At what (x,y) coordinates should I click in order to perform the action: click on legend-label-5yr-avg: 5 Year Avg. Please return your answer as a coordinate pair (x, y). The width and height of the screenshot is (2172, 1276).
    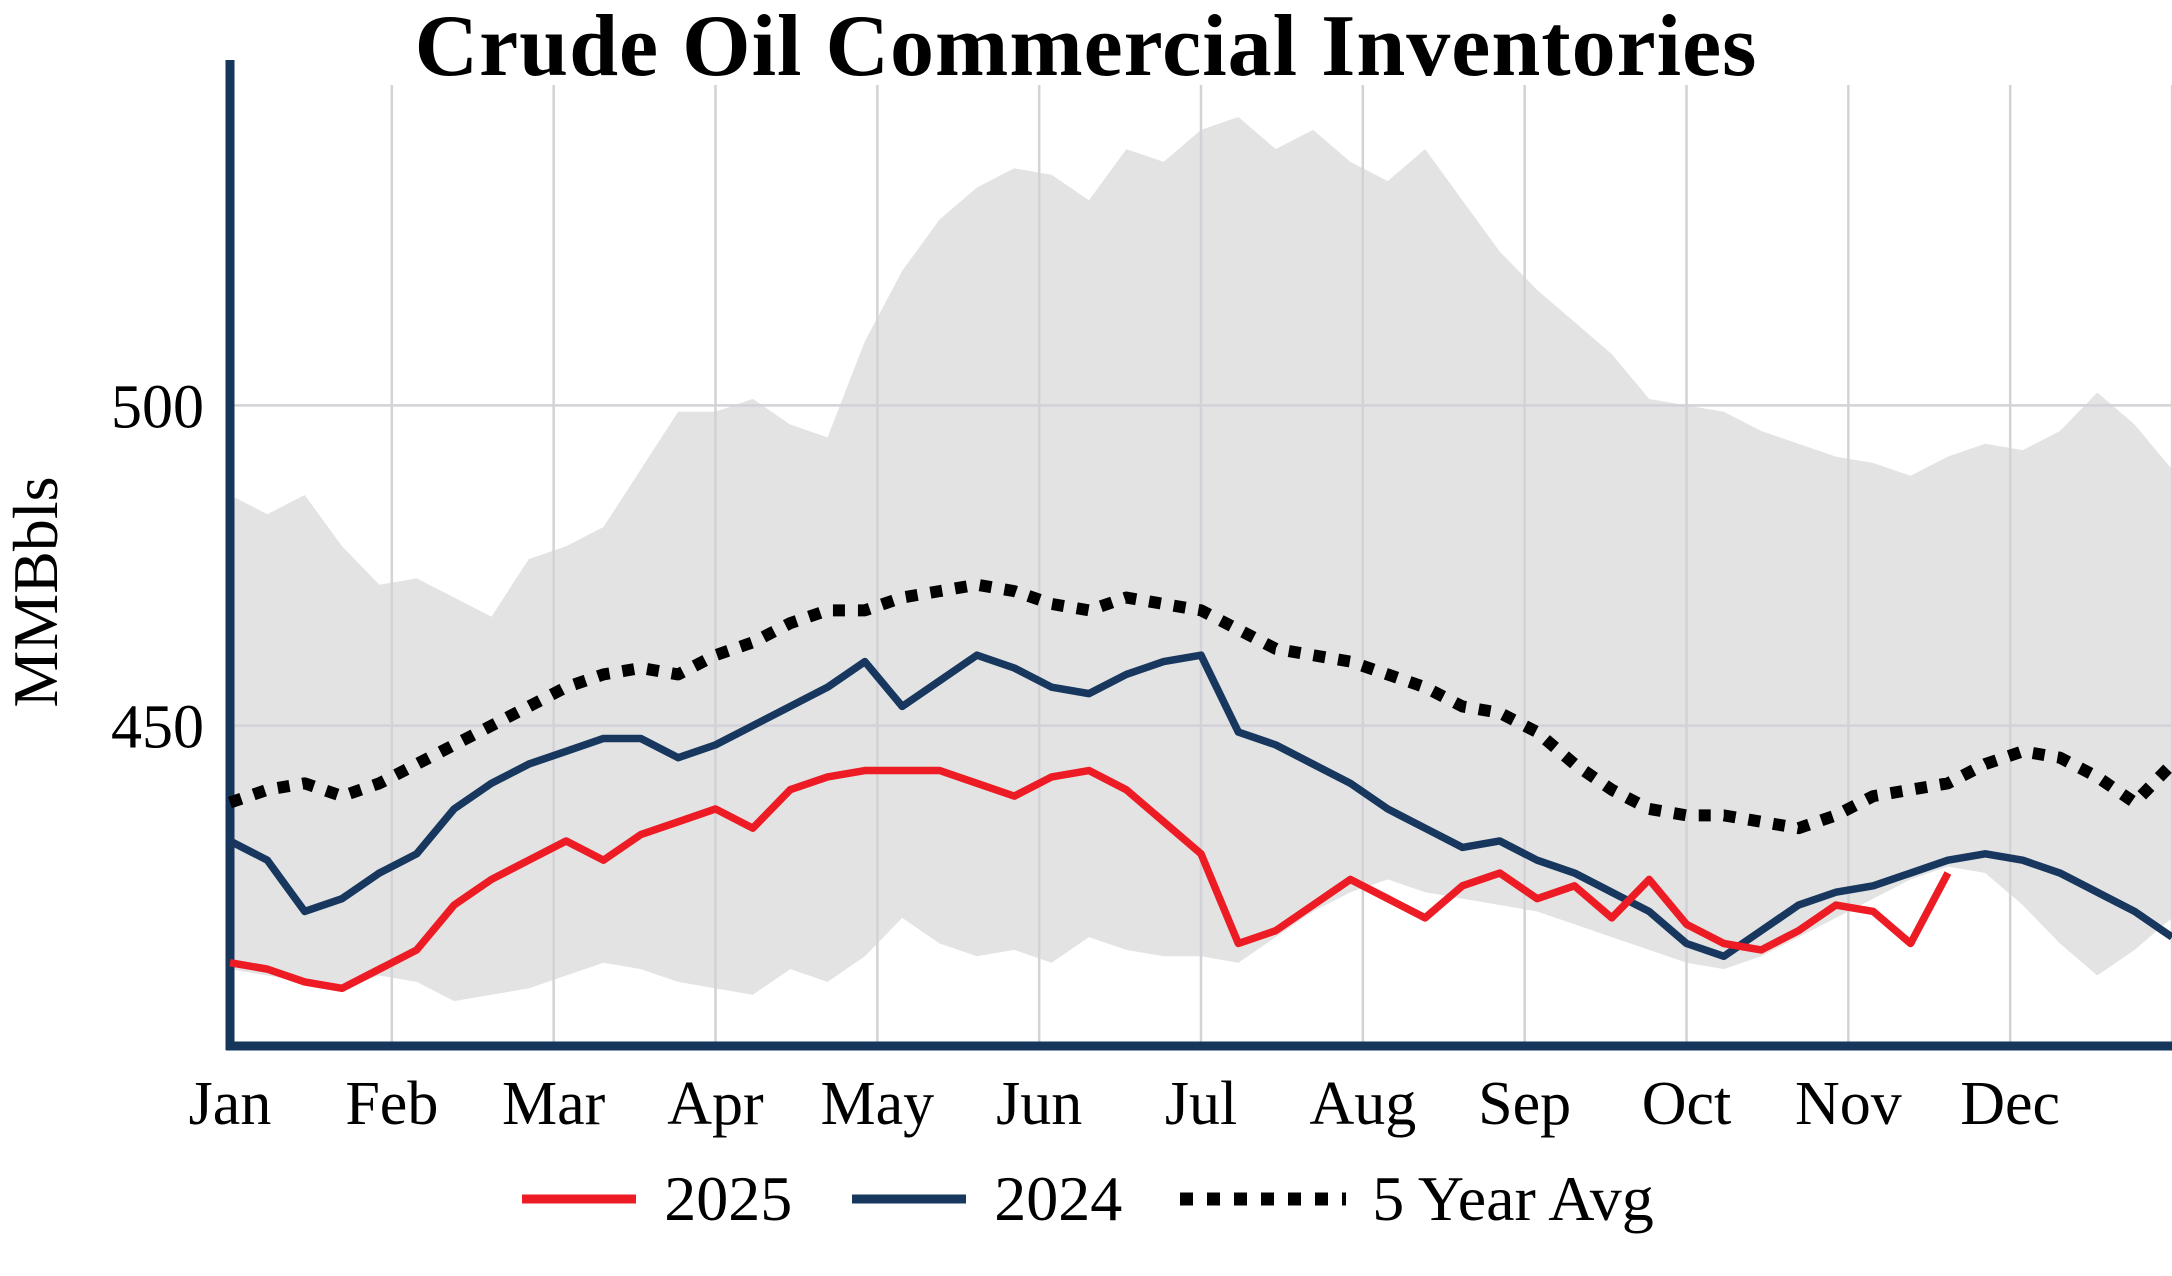
    Looking at the image, I should click on (1513, 1198).